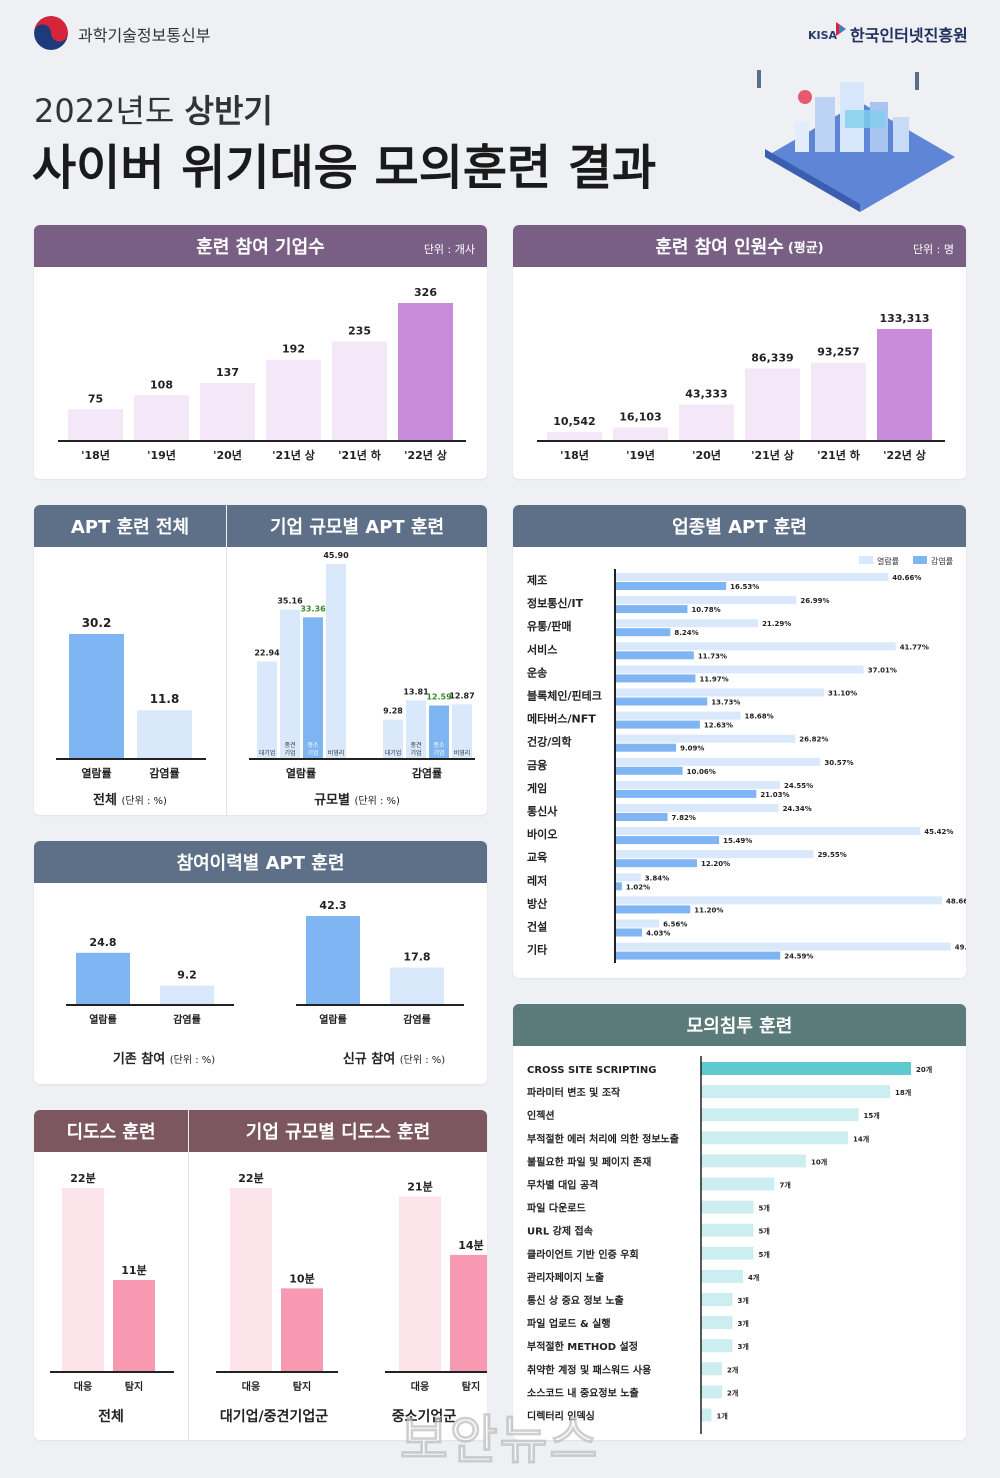  I want to click on ddos-size-right-caption: 중소기업군, so click(424, 1417).